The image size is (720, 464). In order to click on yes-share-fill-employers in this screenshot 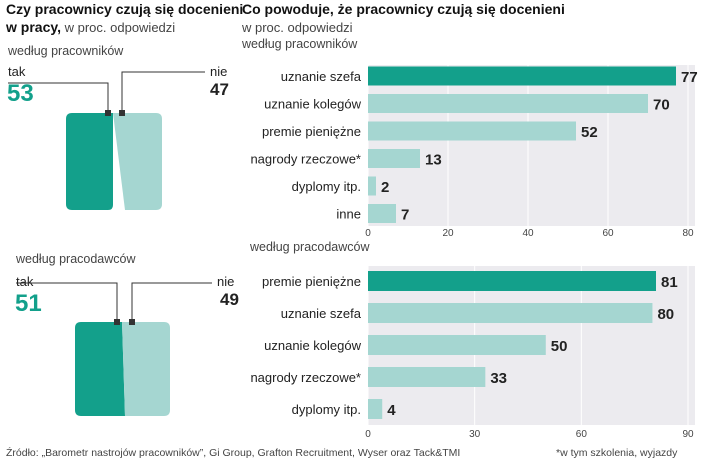, I will do `click(100, 369)`.